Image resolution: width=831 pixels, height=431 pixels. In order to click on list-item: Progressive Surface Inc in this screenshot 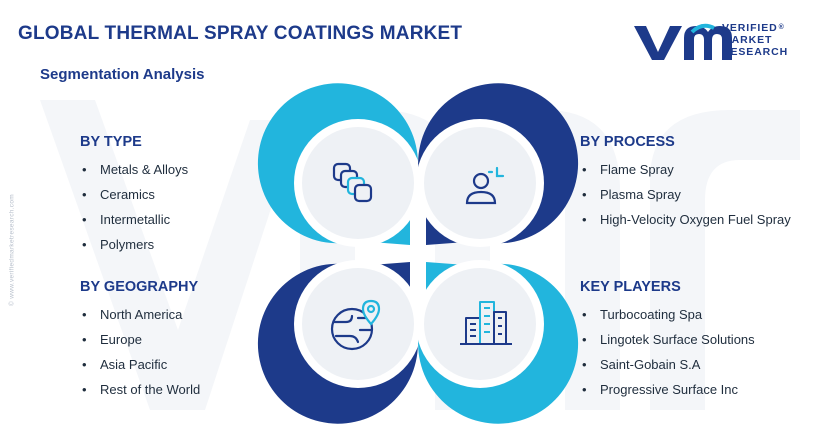, I will do `click(667, 389)`.